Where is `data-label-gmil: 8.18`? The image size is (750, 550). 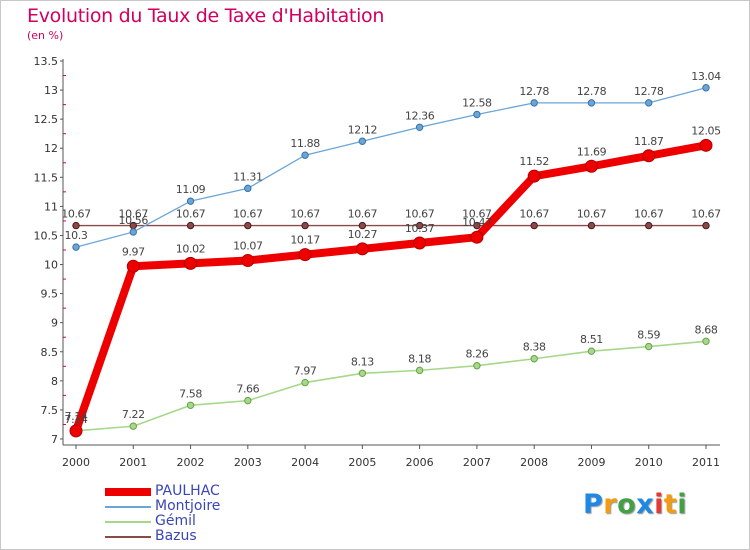 data-label-gmil: 8.18 is located at coordinates (419, 358).